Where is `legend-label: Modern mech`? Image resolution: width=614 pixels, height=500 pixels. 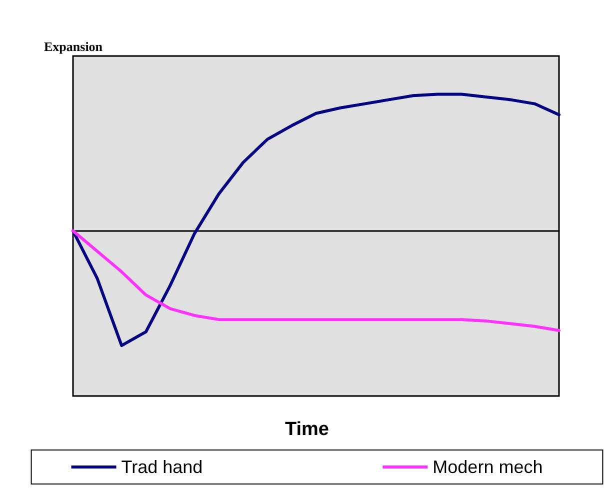
legend-label: Modern mech is located at coordinates (487, 467).